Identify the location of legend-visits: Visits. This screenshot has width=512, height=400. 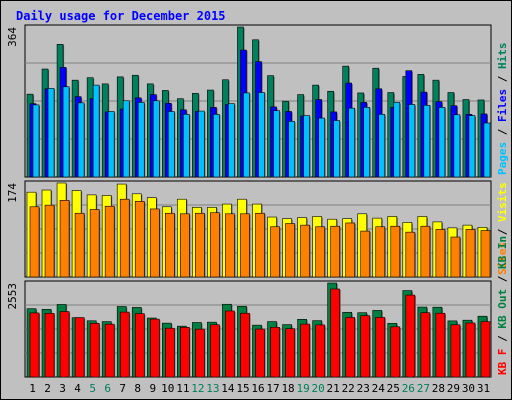
(502, 202).